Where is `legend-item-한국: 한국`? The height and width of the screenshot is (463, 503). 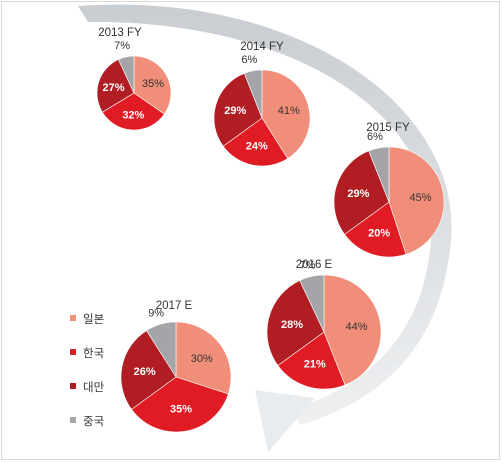
legend-item-한국: 한국 is located at coordinates (87, 353).